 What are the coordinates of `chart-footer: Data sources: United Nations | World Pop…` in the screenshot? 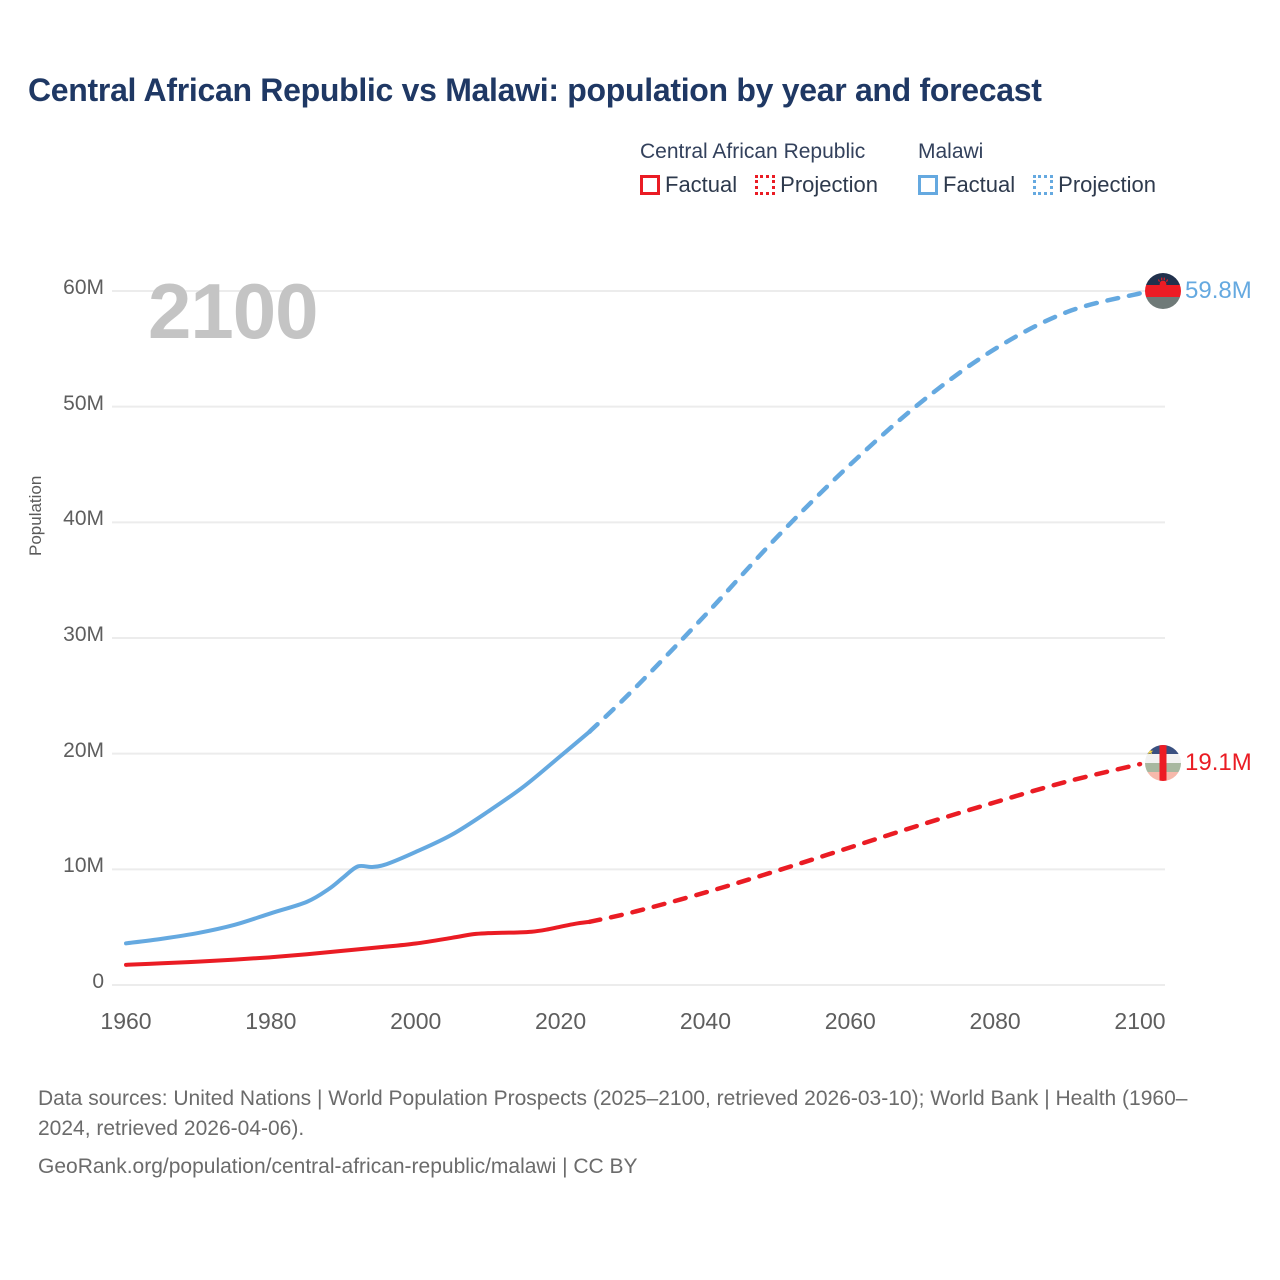 It's located at (638, 1131).